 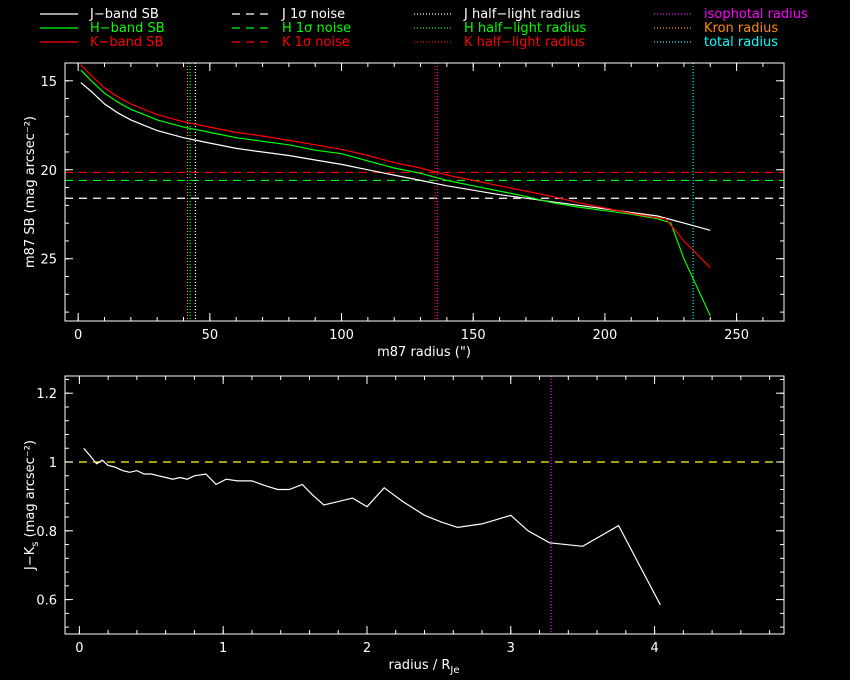 What do you see at coordinates (48, 82) in the screenshot?
I see `y-tick-label: 15` at bounding box center [48, 82].